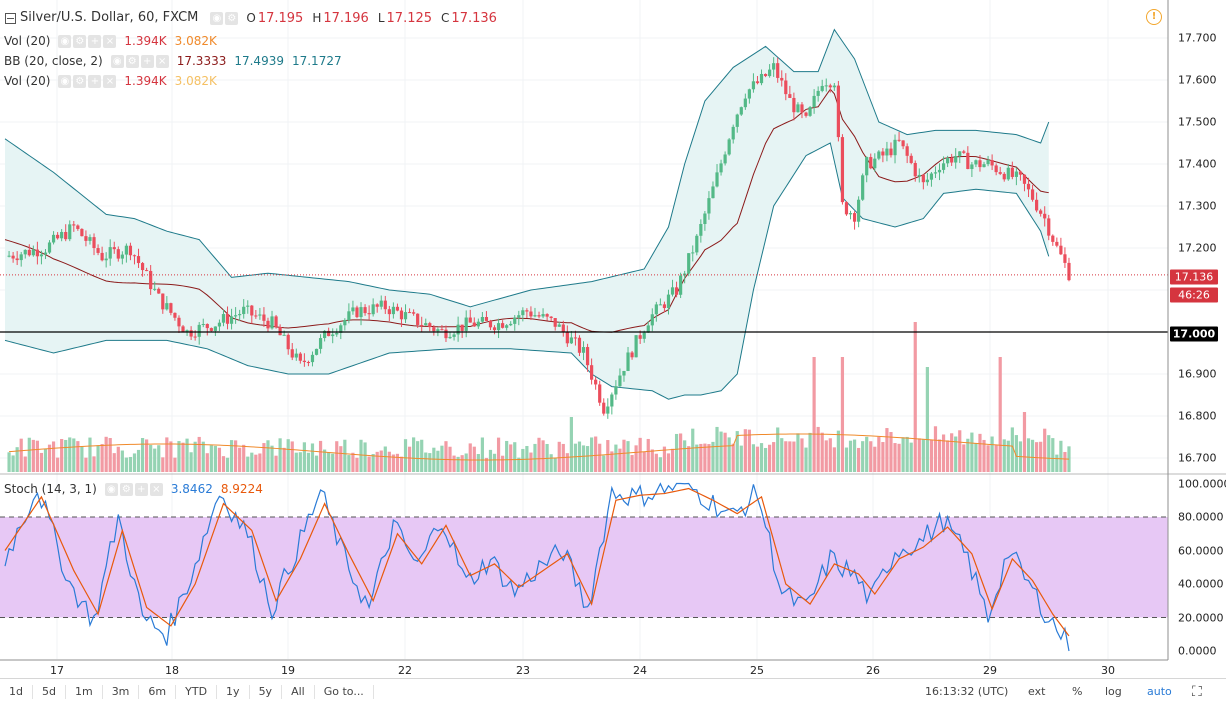 The width and height of the screenshot is (1226, 704). Describe the element at coordinates (49, 691) in the screenshot. I see `range-button-5d: 5d` at that location.